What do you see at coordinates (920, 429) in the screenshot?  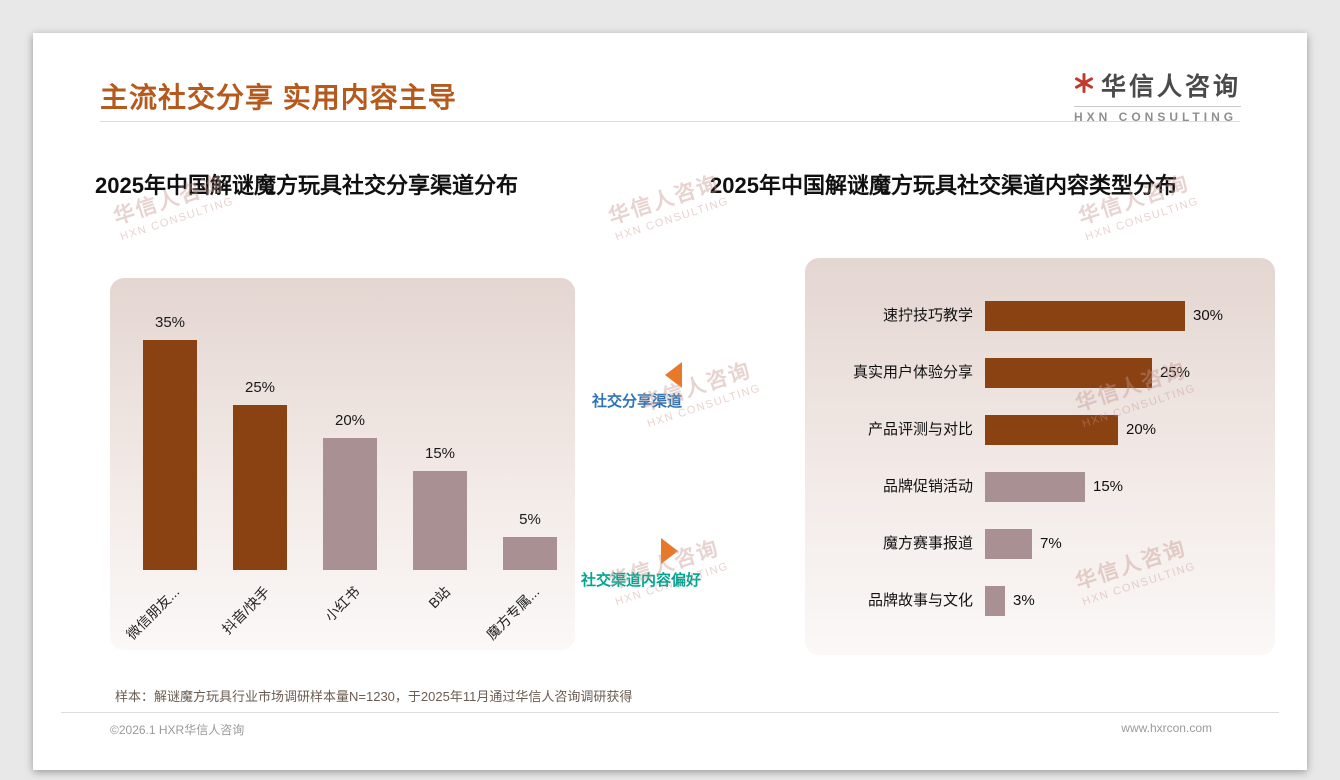 I see `bar-category-label: 产品评测与对比` at bounding box center [920, 429].